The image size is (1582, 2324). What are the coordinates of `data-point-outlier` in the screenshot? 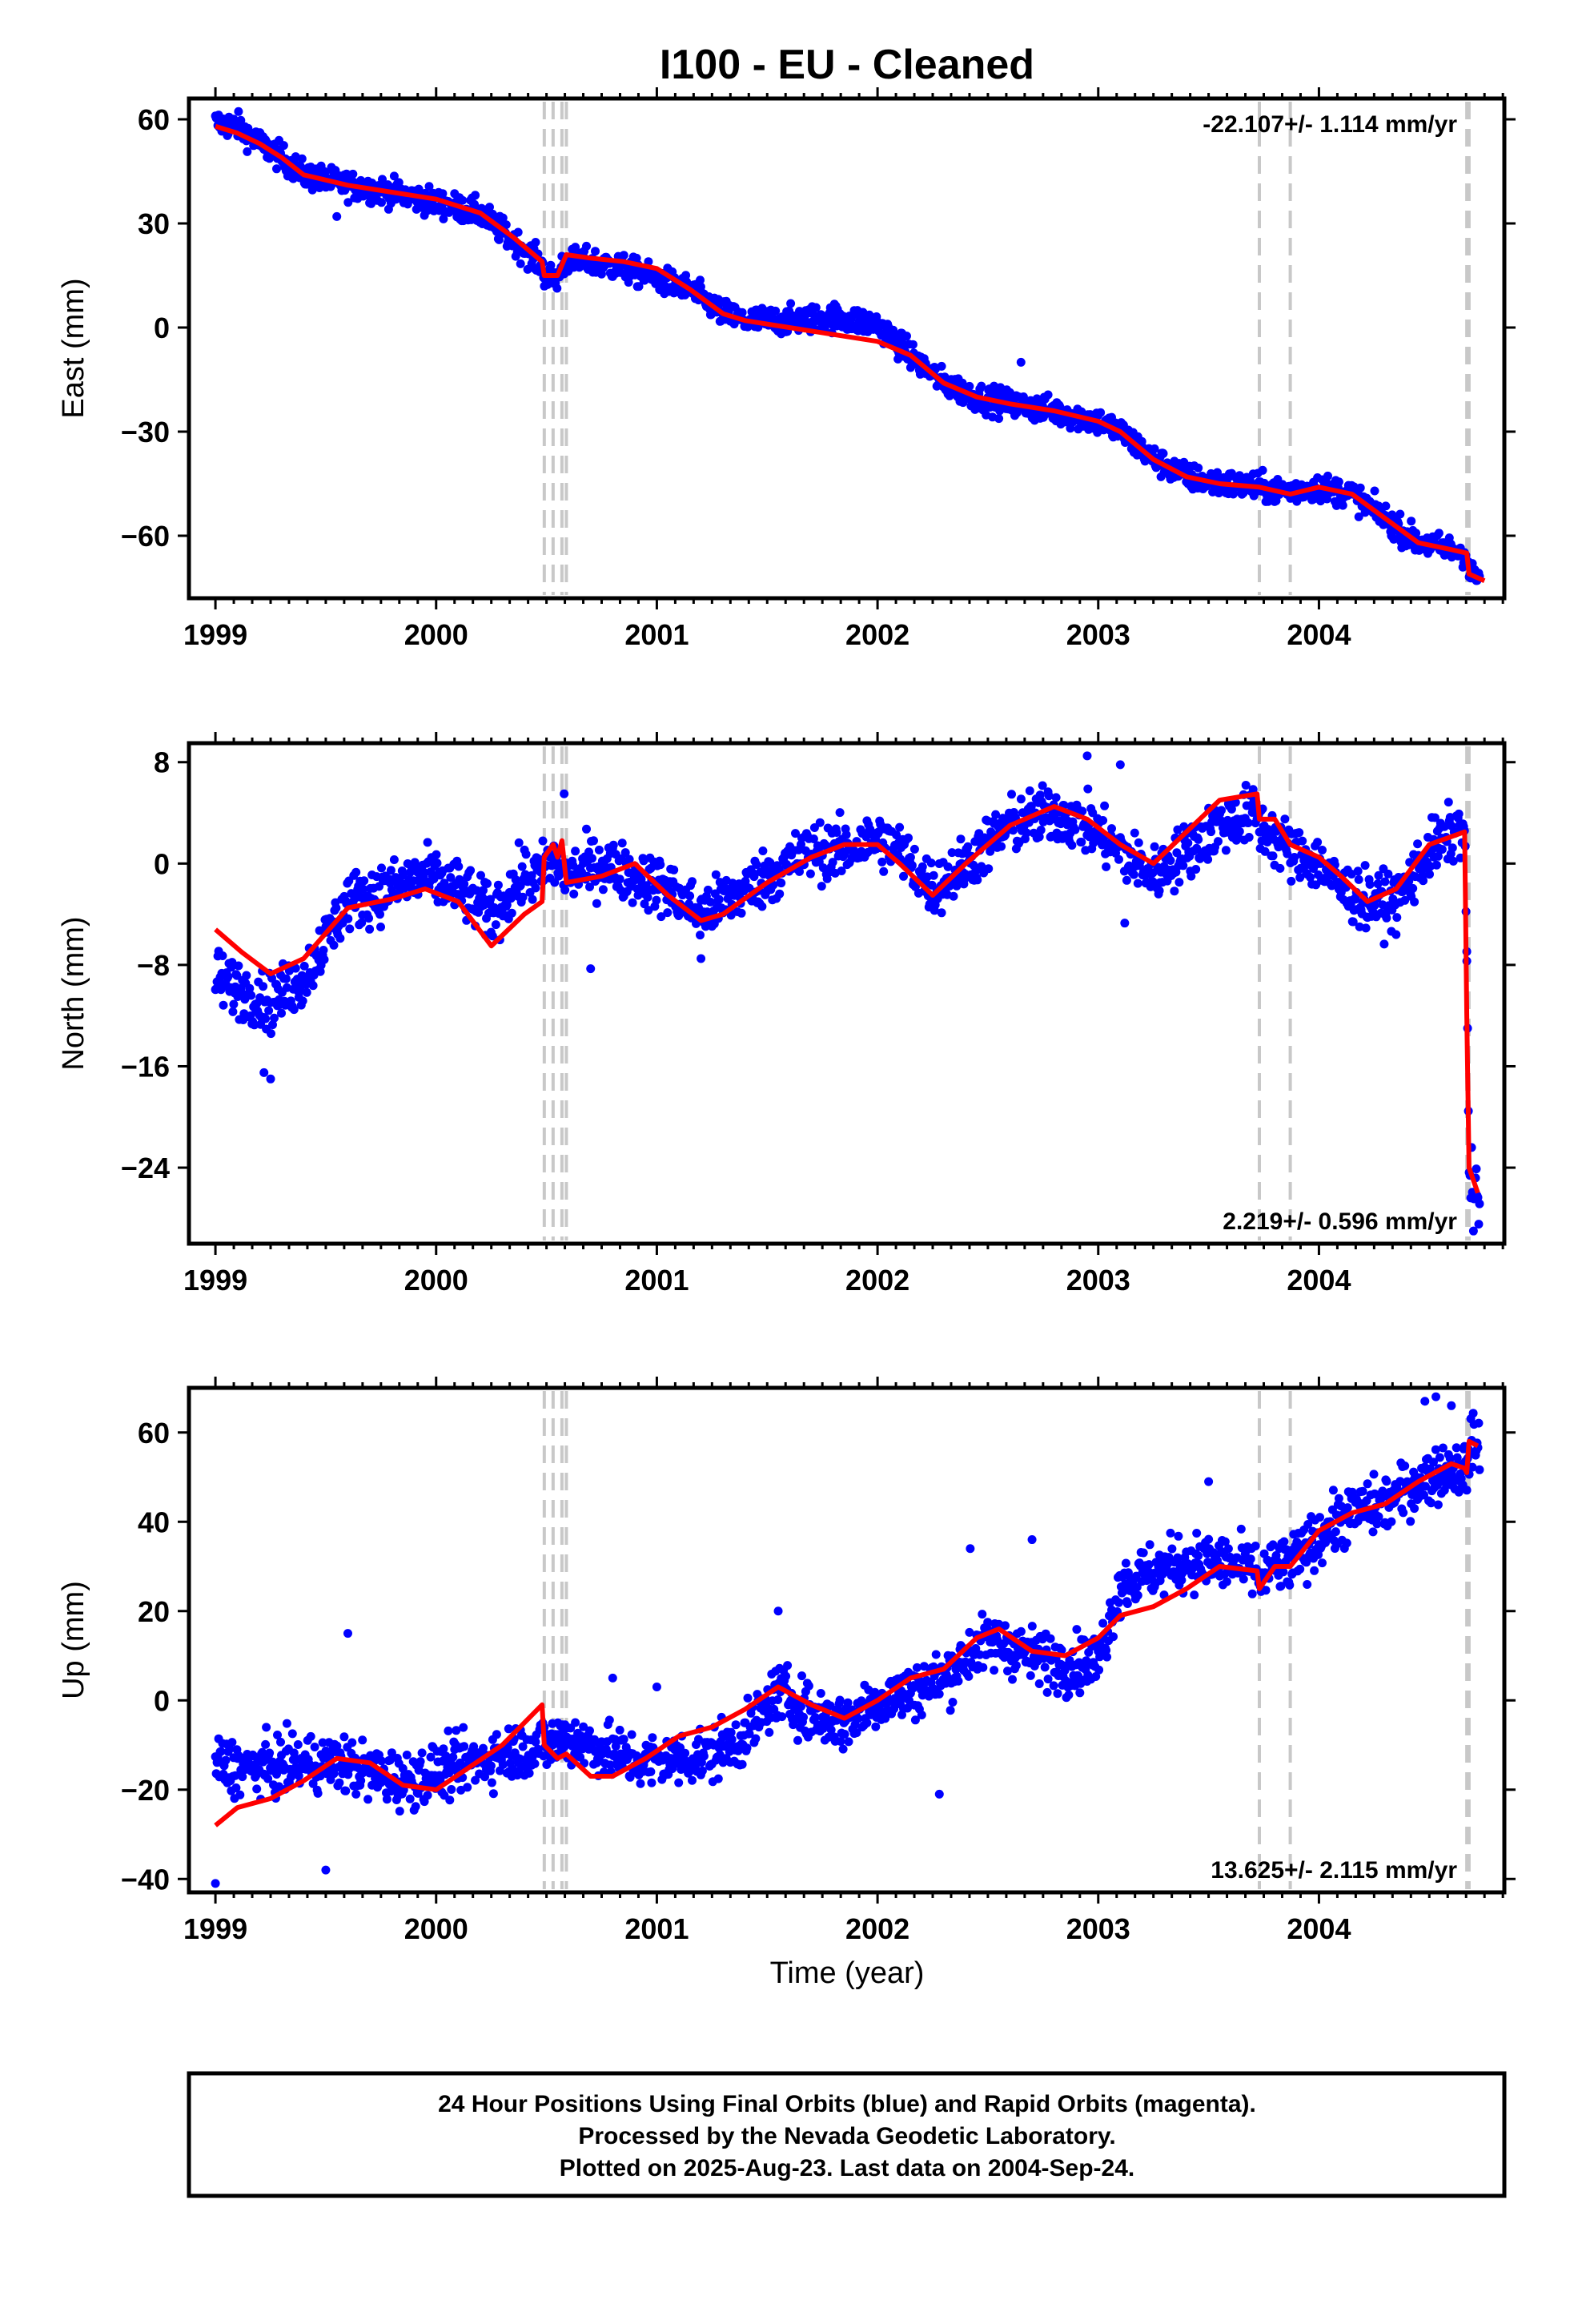 It's located at (701, 959).